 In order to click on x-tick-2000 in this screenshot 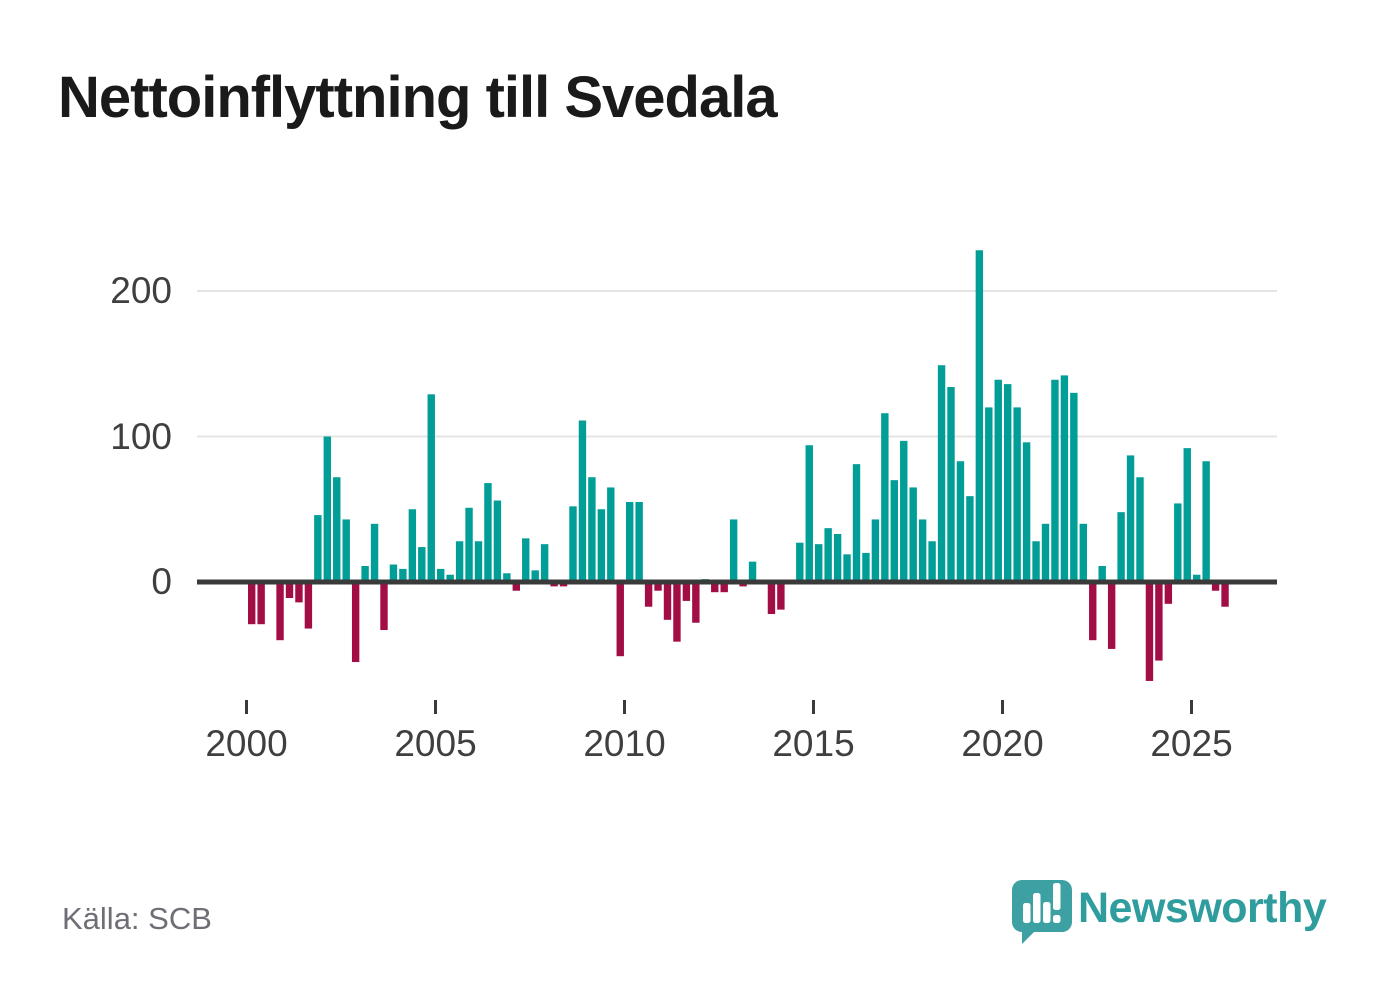, I will do `click(246, 707)`.